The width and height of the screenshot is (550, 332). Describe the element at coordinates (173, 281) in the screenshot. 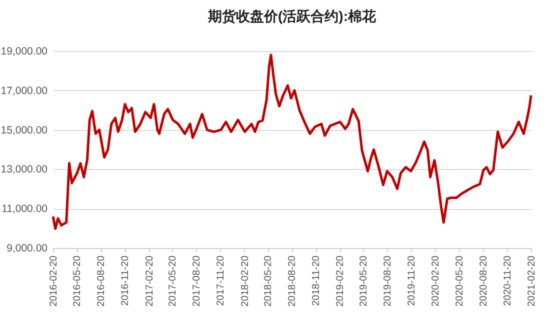

I see `x-tick-label: 2017-05-20` at that location.